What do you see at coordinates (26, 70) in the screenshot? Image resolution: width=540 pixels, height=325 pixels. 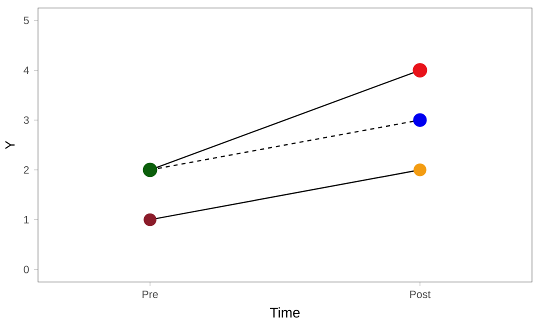 I see `y-tick-label: 4` at bounding box center [26, 70].